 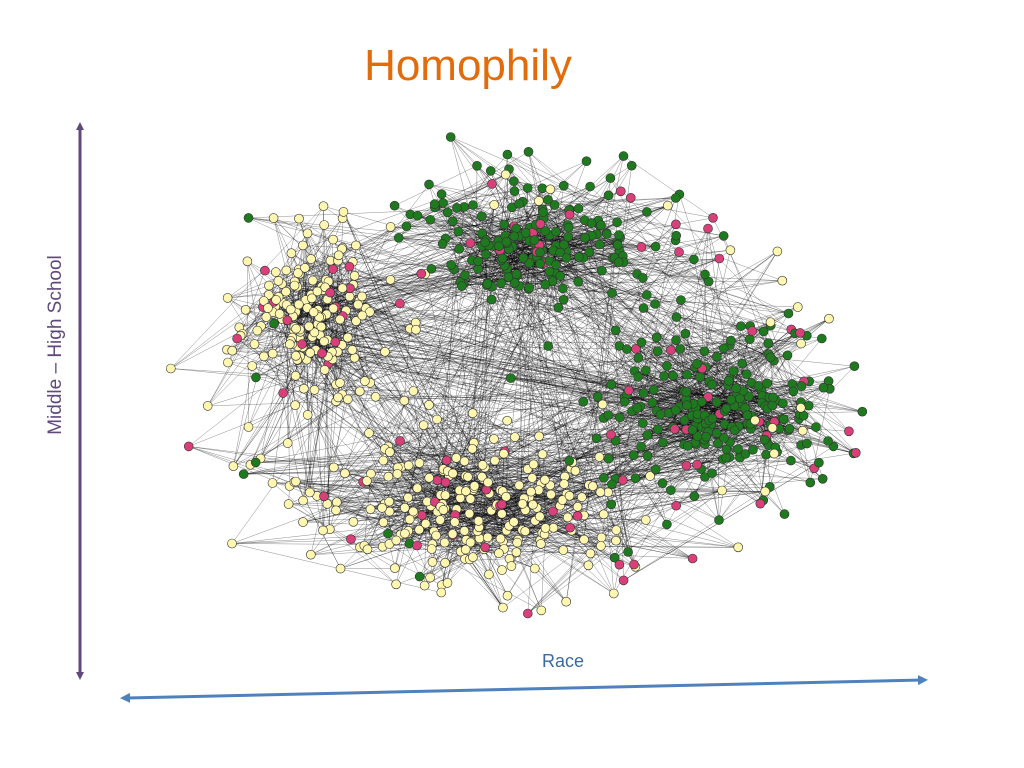 I want to click on slide-title: Homophily, so click(x=468, y=65).